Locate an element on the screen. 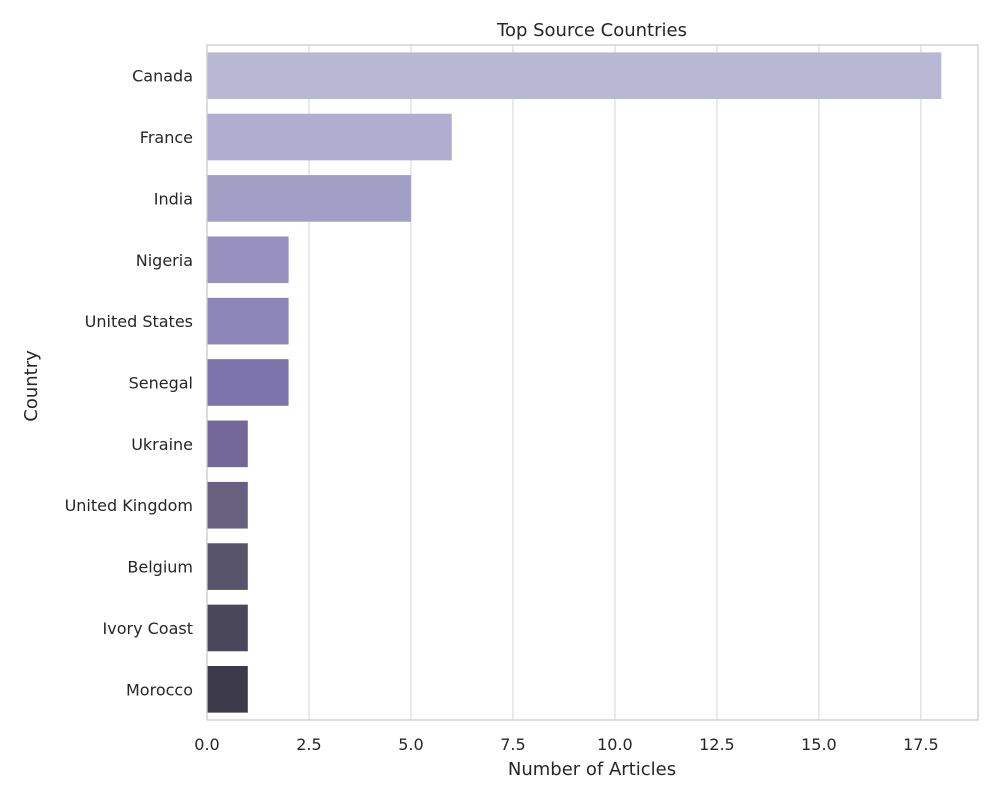 The image size is (1000, 800). x-tick-label: 17.5 is located at coordinates (921, 744).